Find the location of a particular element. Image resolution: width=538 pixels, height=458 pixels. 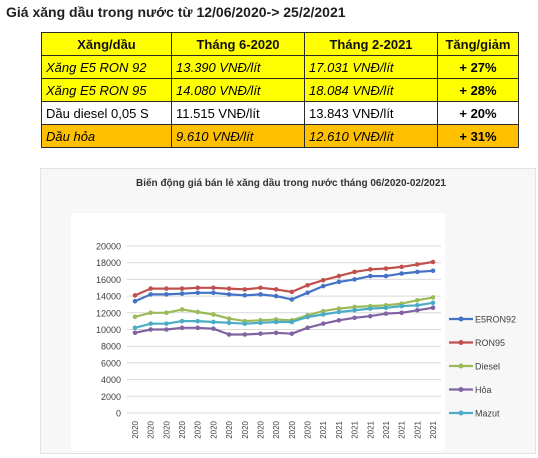

legend-label: Diesel is located at coordinates (487, 367).